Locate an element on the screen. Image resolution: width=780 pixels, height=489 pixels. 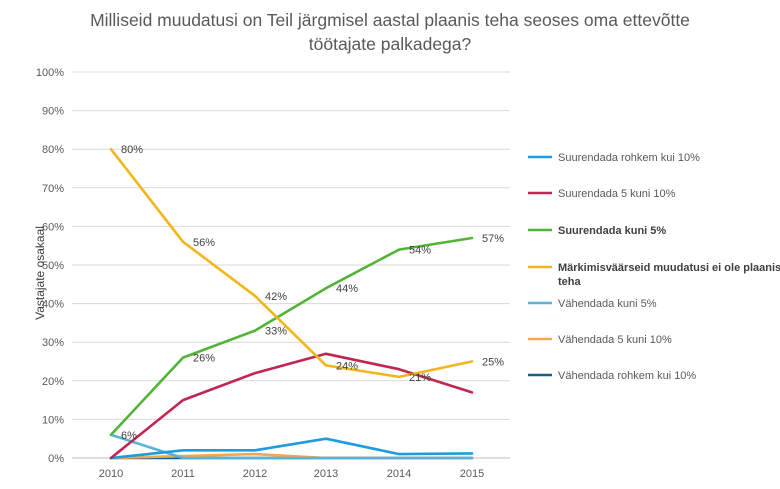
data-label: 56% is located at coordinates (204, 243).